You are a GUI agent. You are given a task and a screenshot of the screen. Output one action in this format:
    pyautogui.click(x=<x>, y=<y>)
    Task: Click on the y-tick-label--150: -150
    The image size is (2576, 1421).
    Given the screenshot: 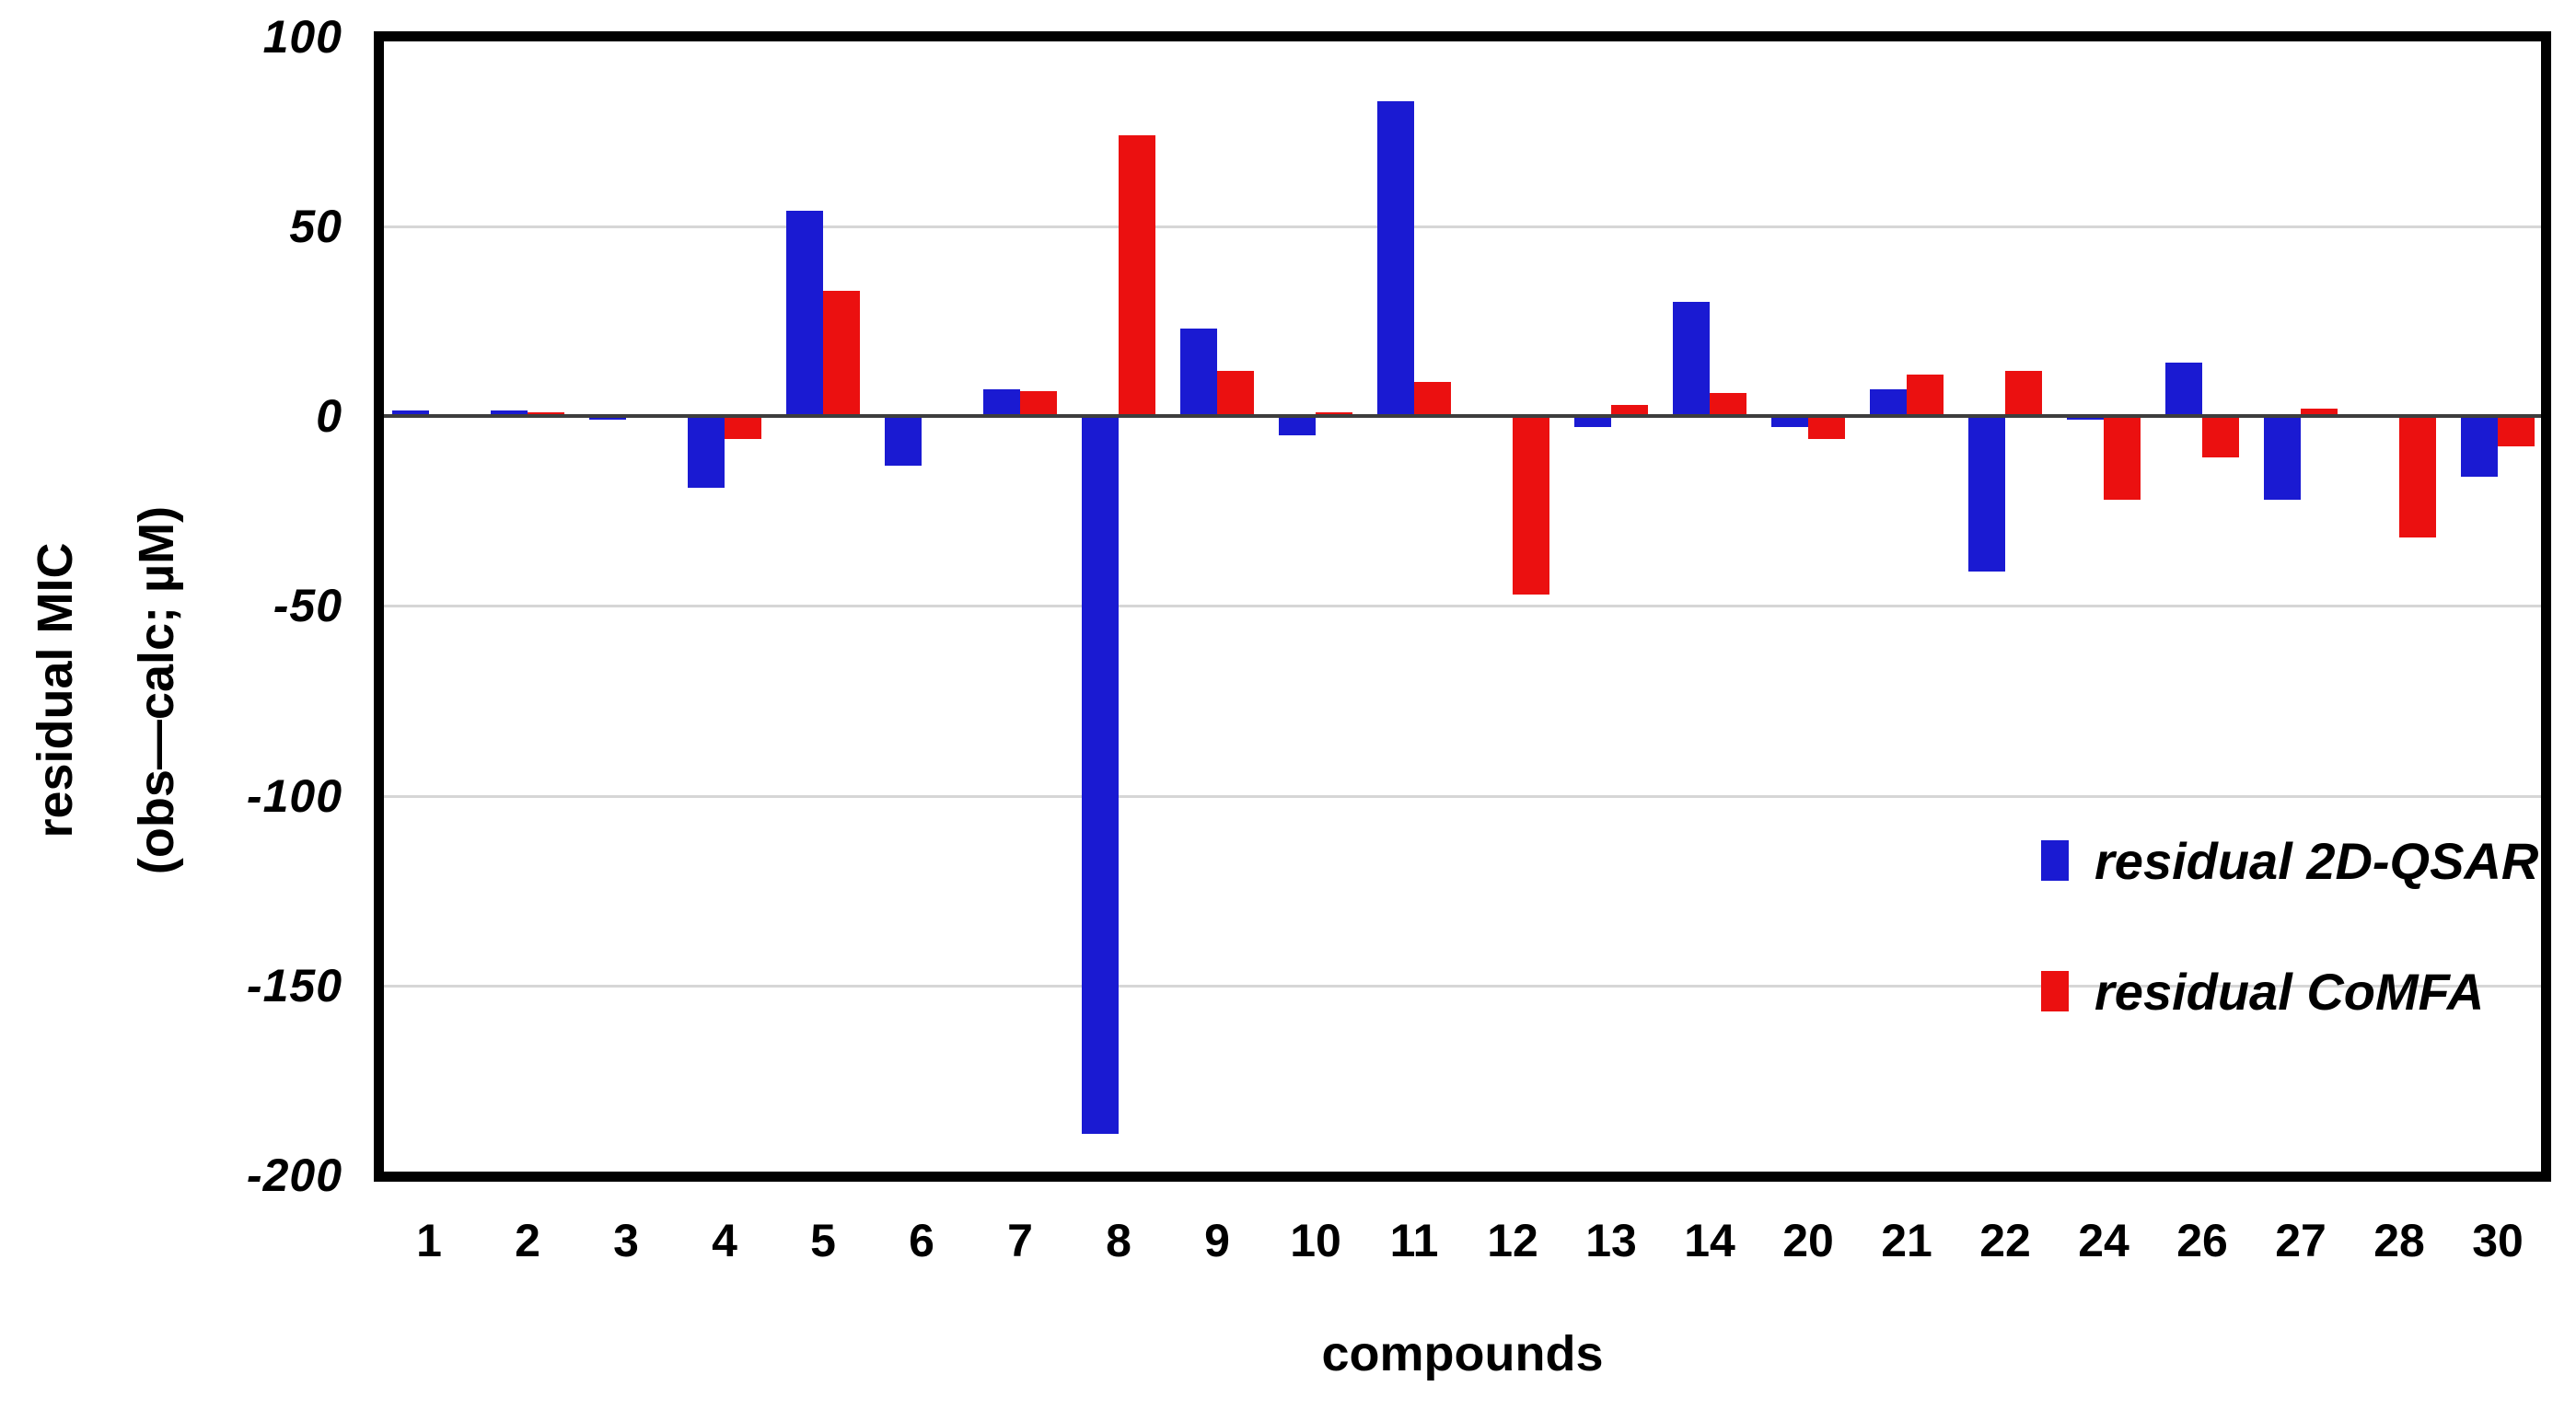 What is the action you would take?
    pyautogui.click(x=294, y=985)
    